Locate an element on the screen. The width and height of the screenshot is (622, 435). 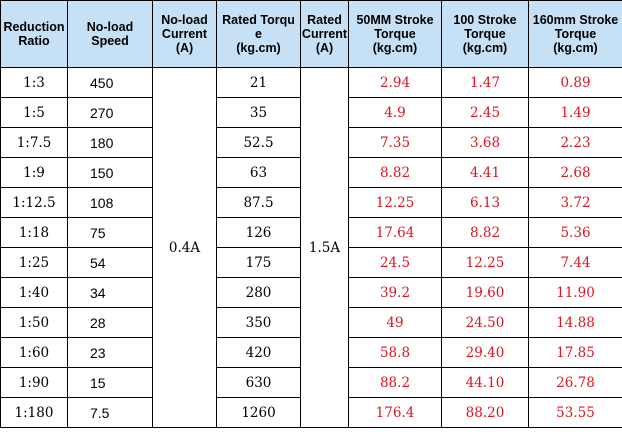
torque-160mm-cell: 3.72 is located at coordinates (575, 202).